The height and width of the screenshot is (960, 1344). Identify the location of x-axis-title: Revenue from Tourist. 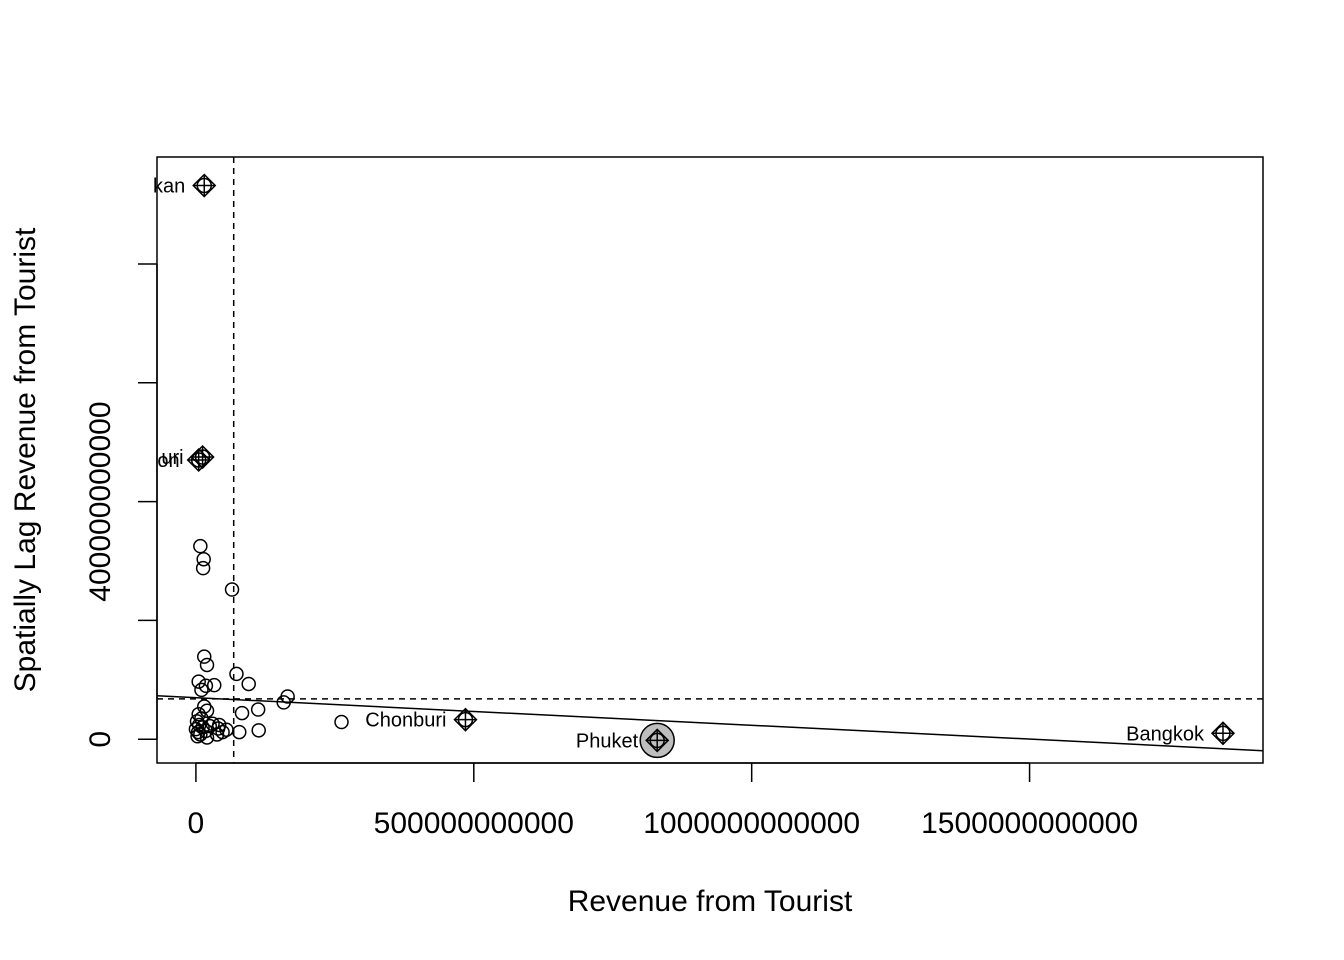
(710, 901).